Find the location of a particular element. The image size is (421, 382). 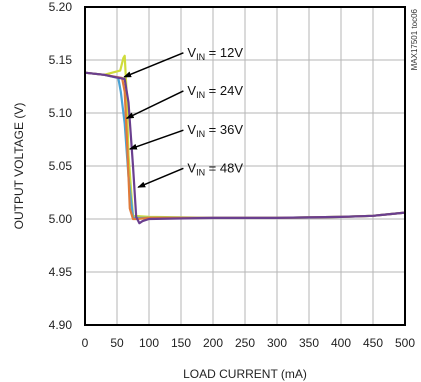

x-tick-label: 450 is located at coordinates (373, 343).